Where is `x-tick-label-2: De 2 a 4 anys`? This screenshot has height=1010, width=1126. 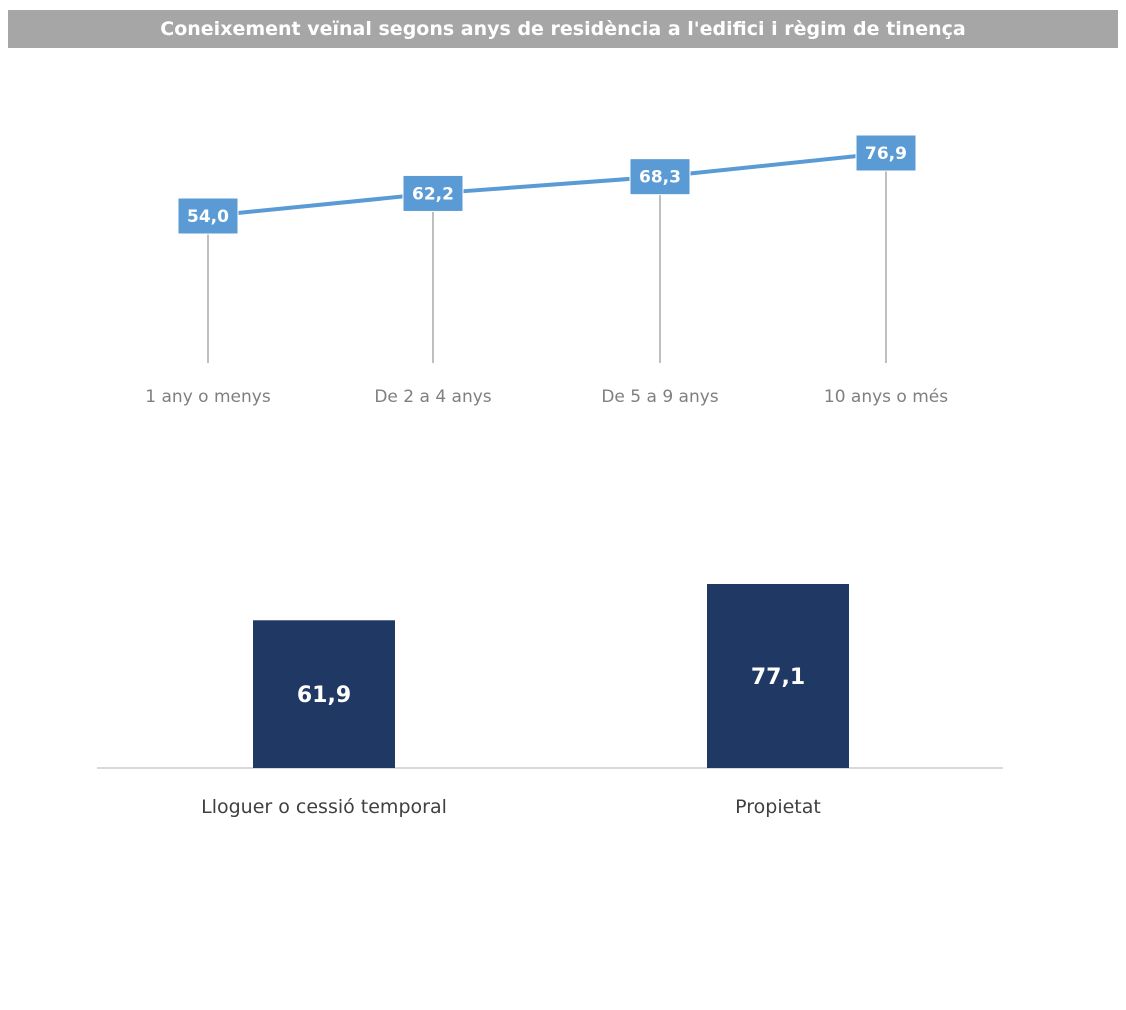 x-tick-label-2: De 2 a 4 anys is located at coordinates (432, 397).